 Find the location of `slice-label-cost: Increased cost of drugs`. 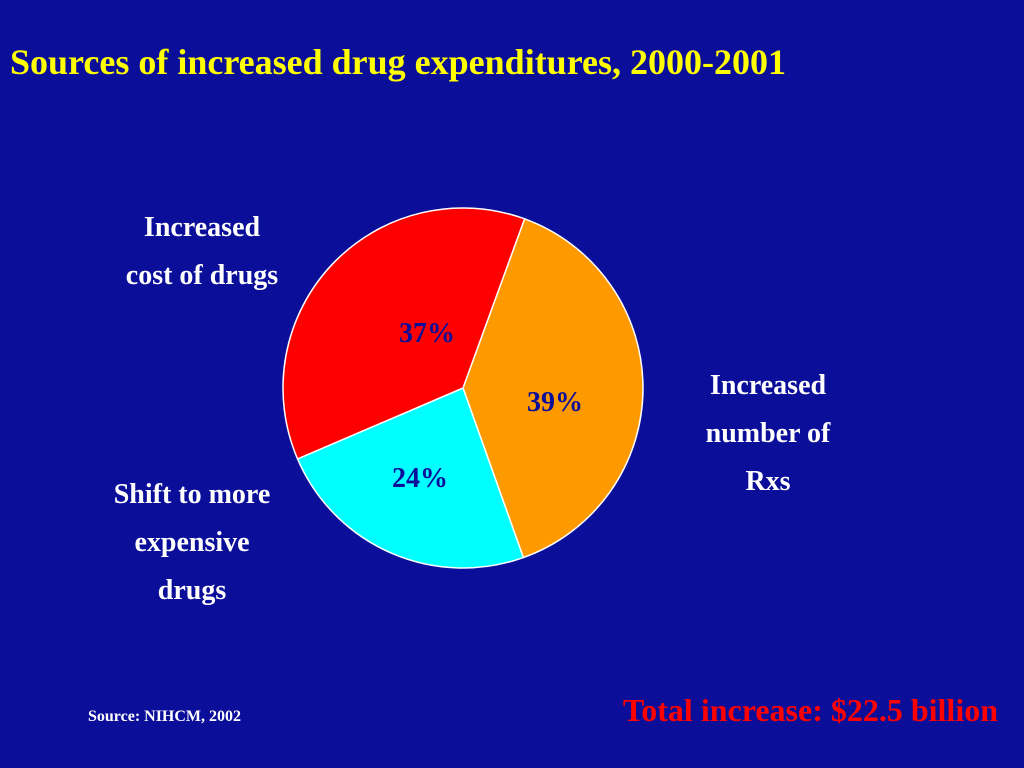

slice-label-cost: Increased cost of drugs is located at coordinates (202, 252).